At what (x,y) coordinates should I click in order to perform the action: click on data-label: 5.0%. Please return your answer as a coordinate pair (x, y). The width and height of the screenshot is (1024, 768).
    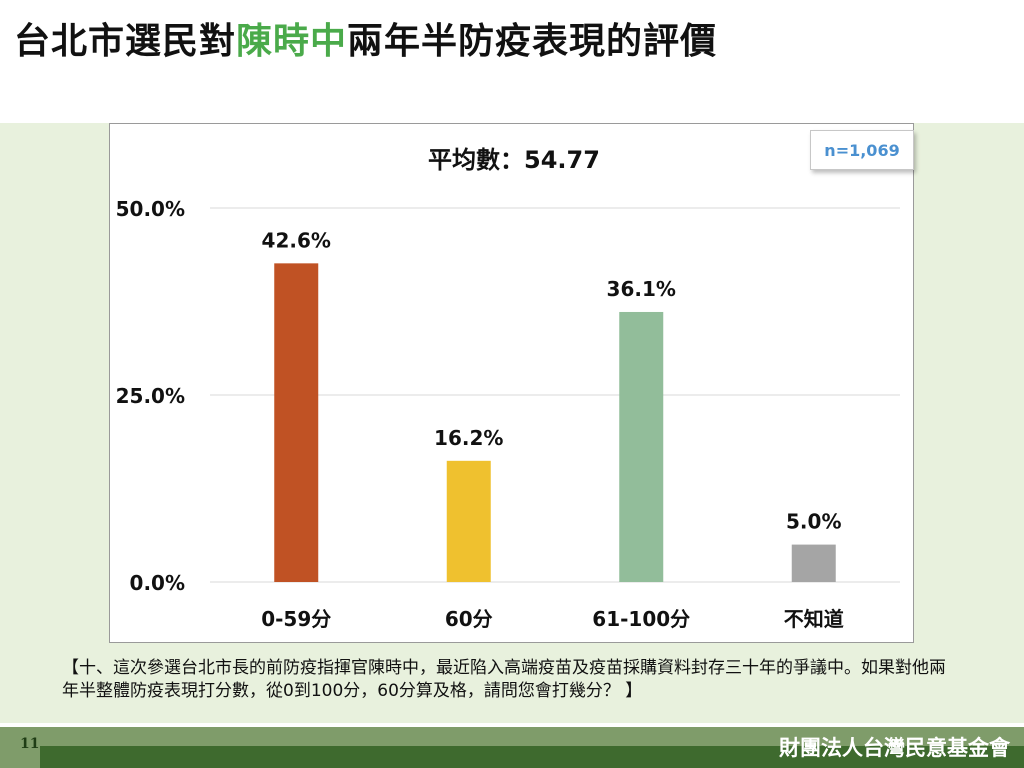
    Looking at the image, I should click on (813, 522).